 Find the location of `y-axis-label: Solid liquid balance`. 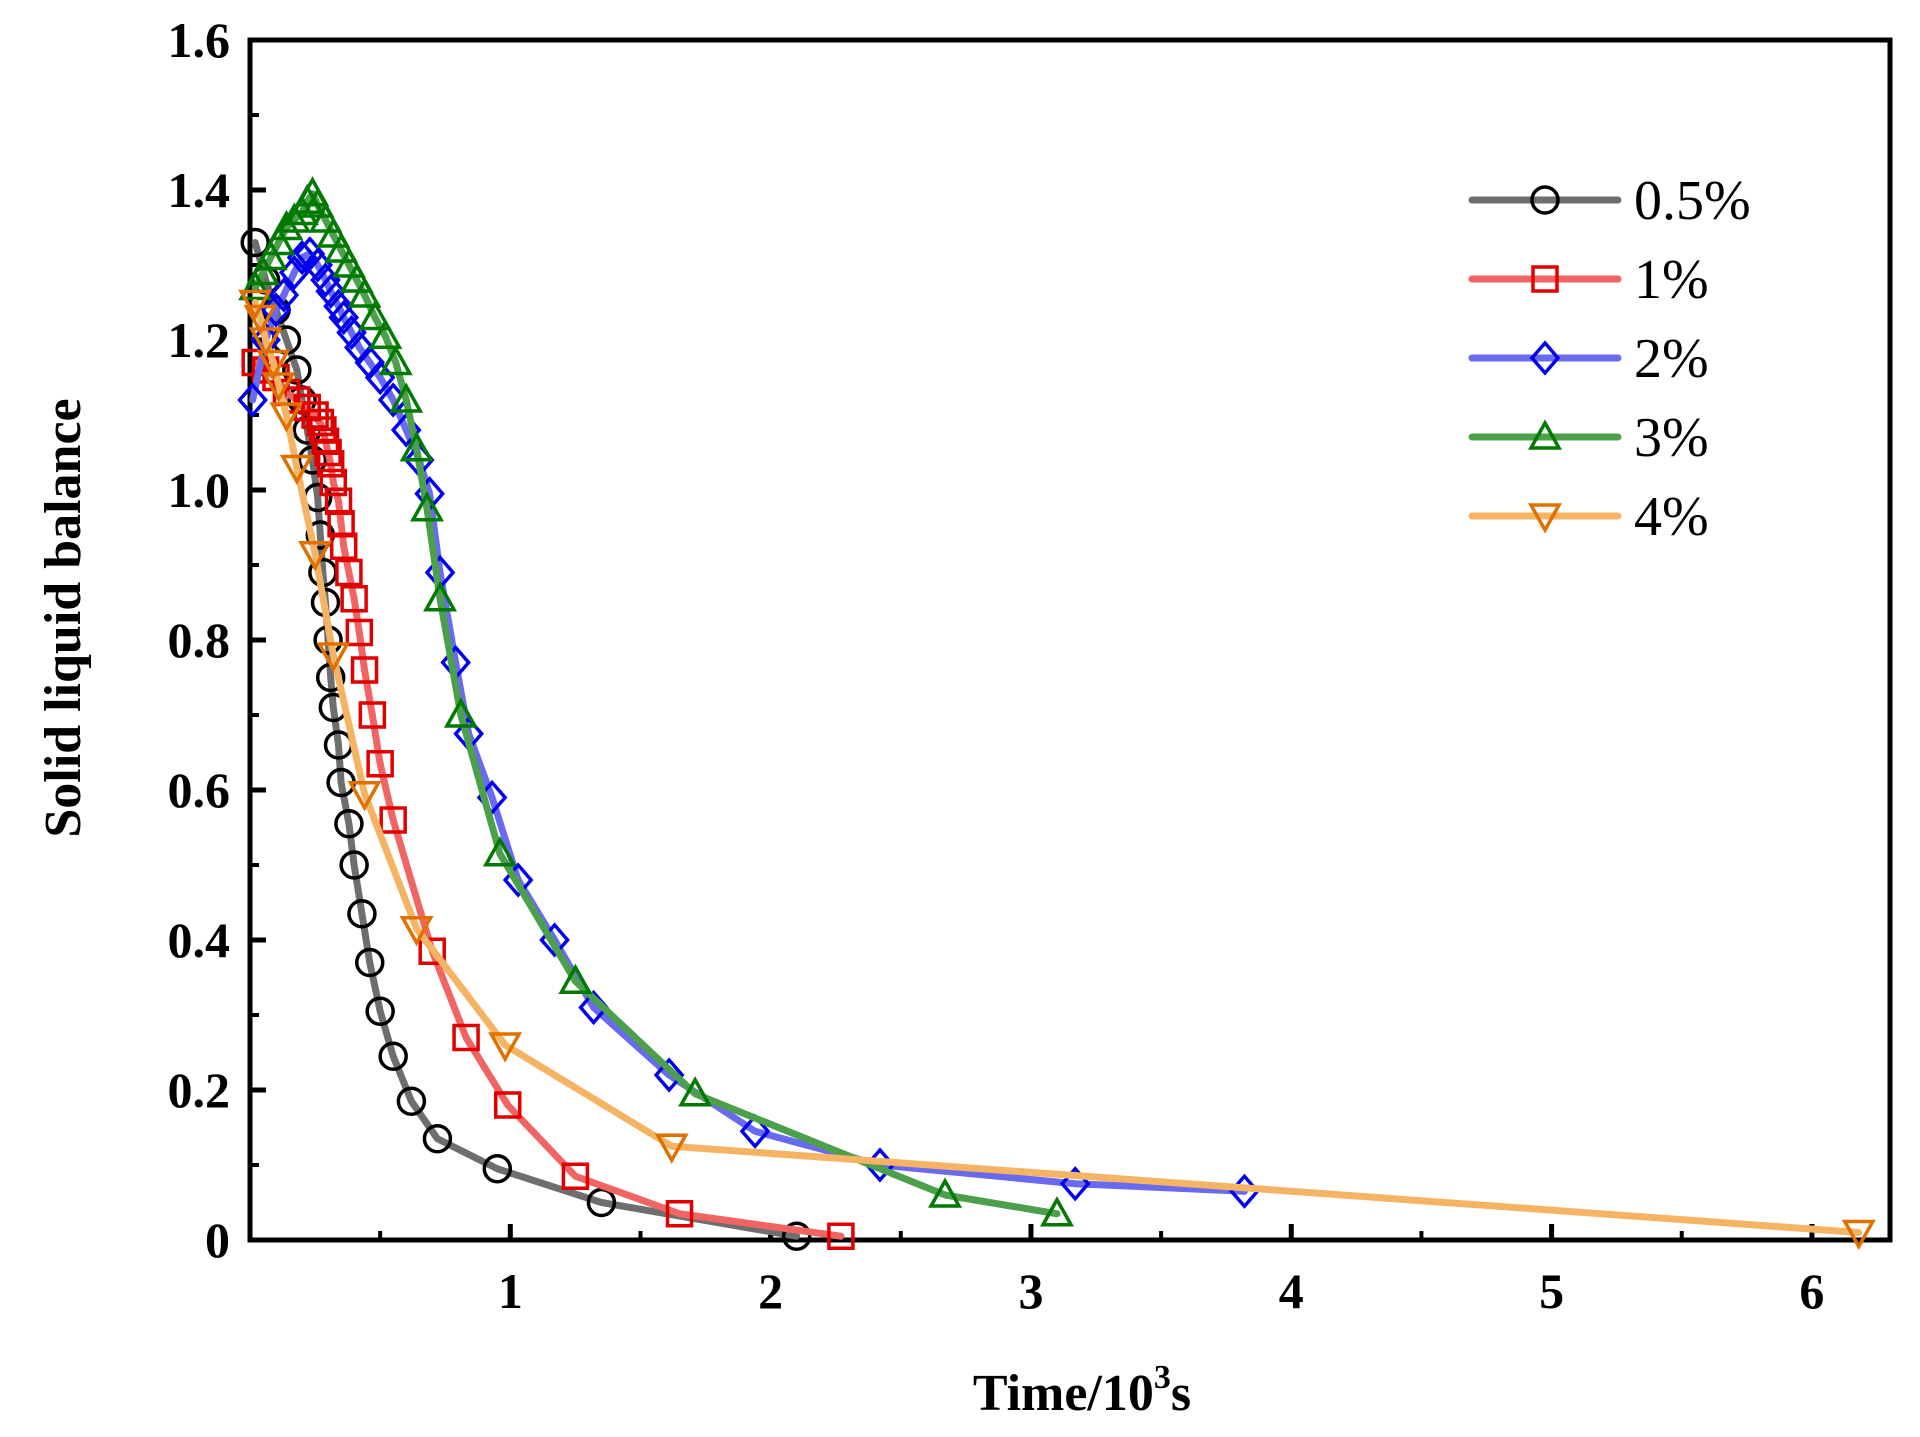

y-axis-label: Solid liquid balance is located at coordinates (63, 617).